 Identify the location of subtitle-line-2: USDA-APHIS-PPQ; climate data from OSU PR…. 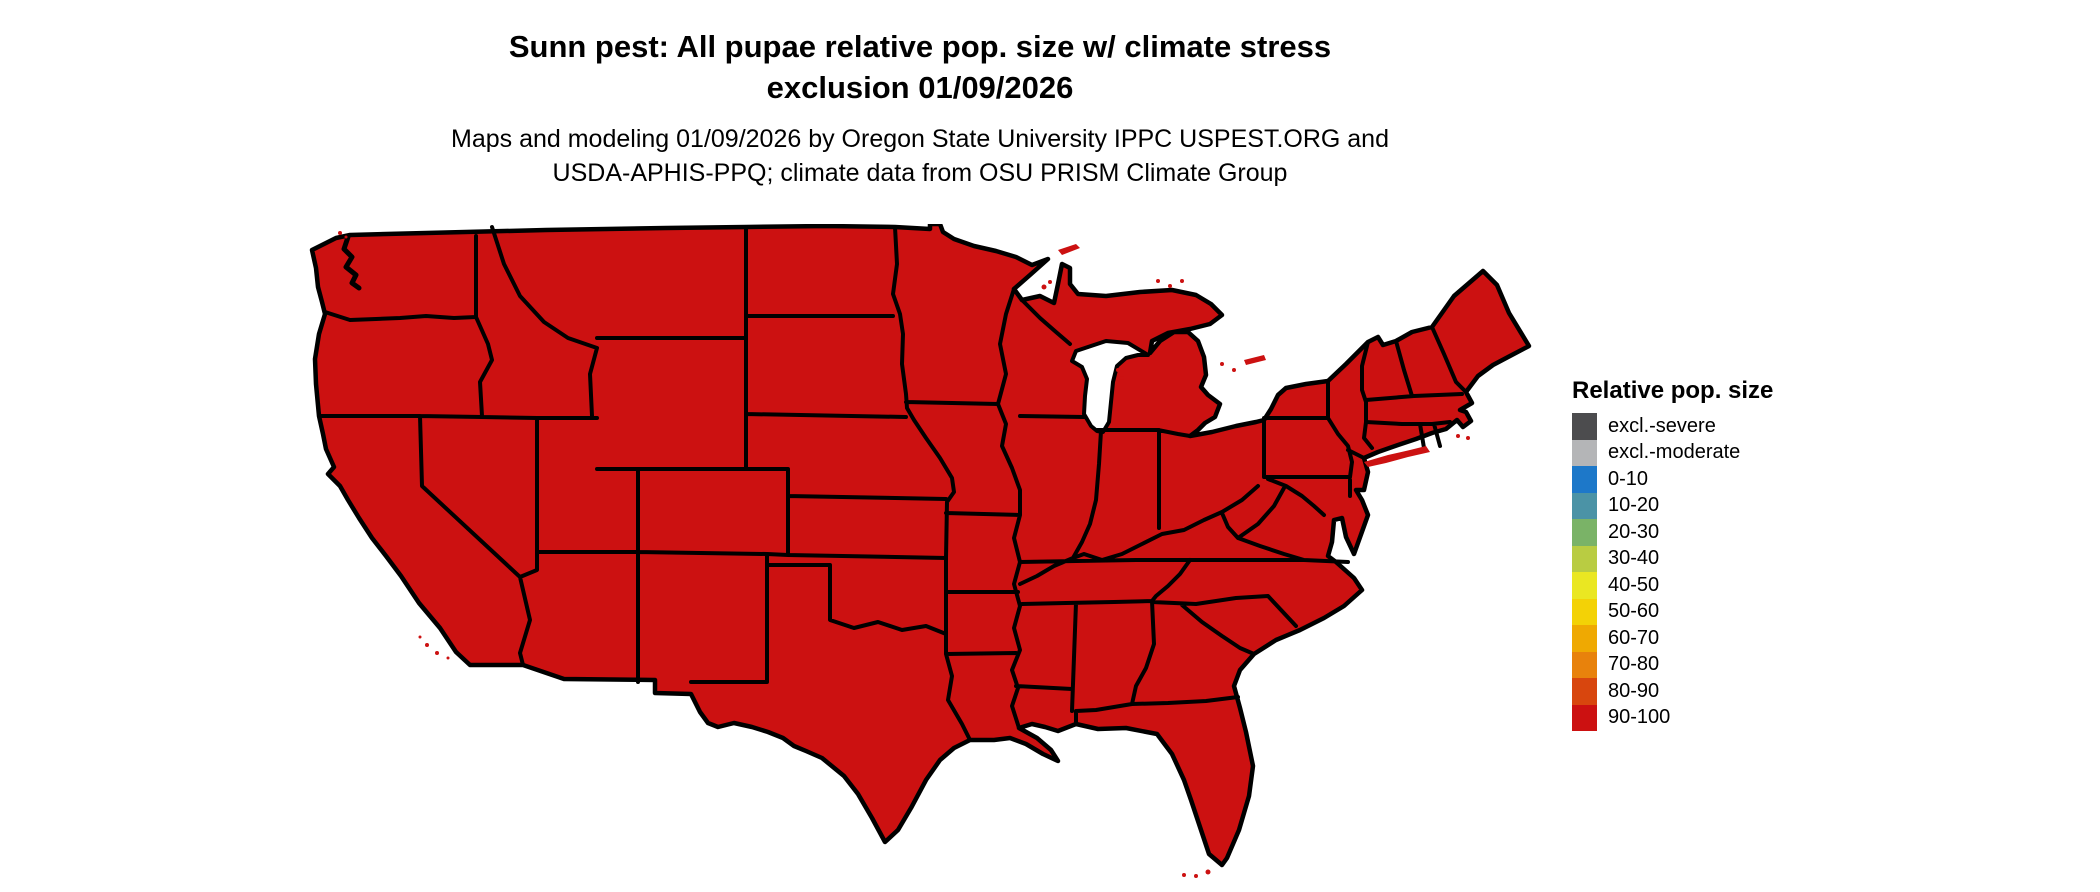
(920, 173).